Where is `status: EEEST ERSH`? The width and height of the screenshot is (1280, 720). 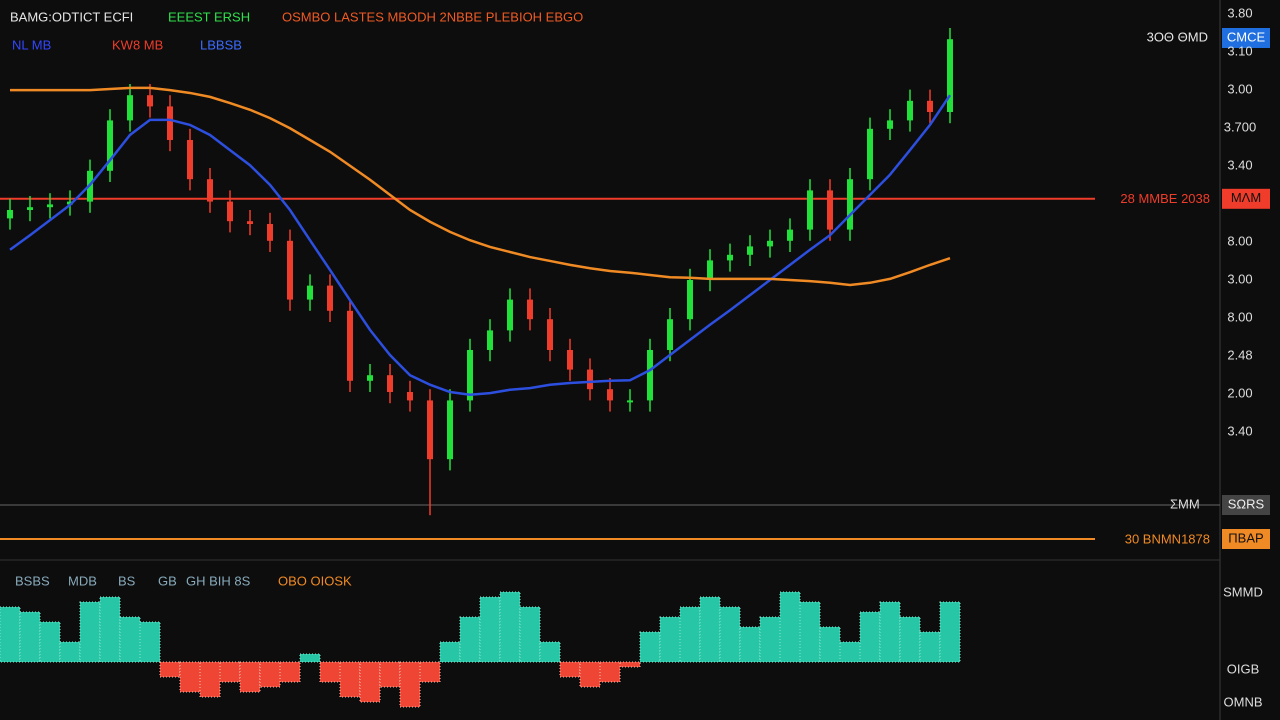
status: EEEST ERSH is located at coordinates (209, 16).